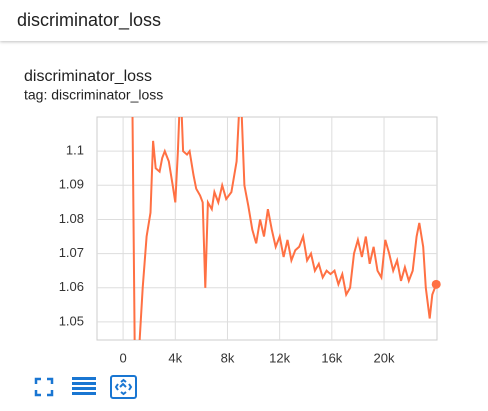 This screenshot has width=488, height=411. I want to click on log-icon, so click(84, 386).